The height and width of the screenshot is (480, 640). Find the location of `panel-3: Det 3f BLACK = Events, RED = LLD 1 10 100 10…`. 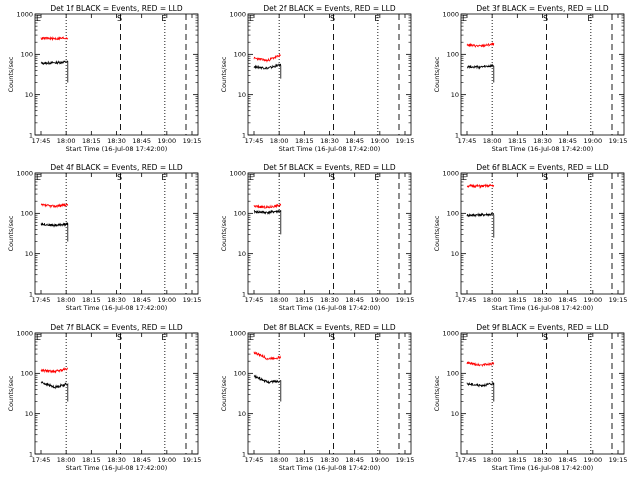

panel-3: Det 3f BLACK = Events, RED = LLD 1 10 100 10… is located at coordinates (530, 78).